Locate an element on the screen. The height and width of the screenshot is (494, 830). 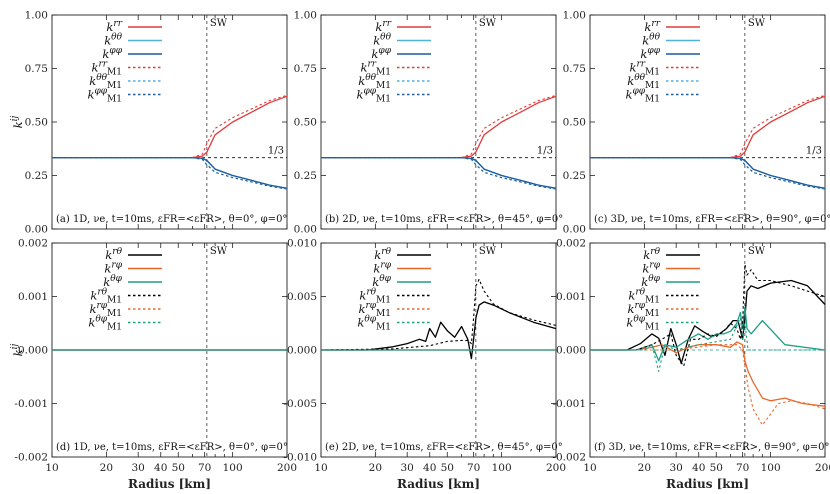
y-tick-label: 0.005 is located at coordinates (302, 297).